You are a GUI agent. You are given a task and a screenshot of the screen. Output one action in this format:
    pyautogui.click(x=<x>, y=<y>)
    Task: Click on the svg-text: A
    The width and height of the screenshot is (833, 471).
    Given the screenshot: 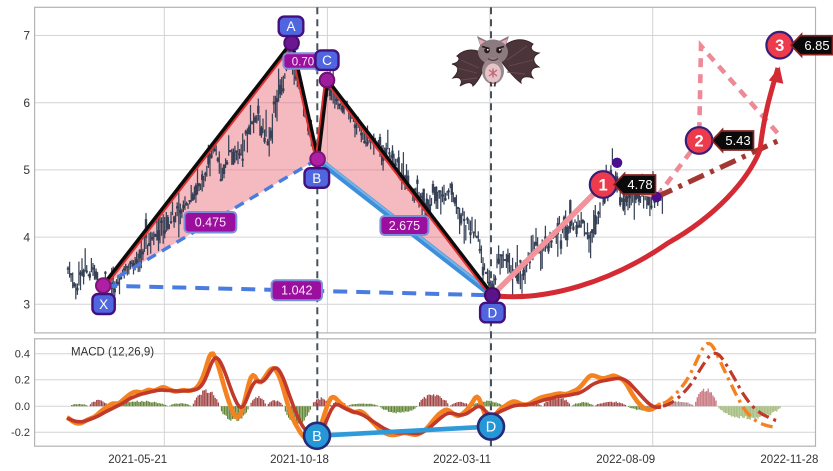 What is the action you would take?
    pyautogui.click(x=290, y=26)
    